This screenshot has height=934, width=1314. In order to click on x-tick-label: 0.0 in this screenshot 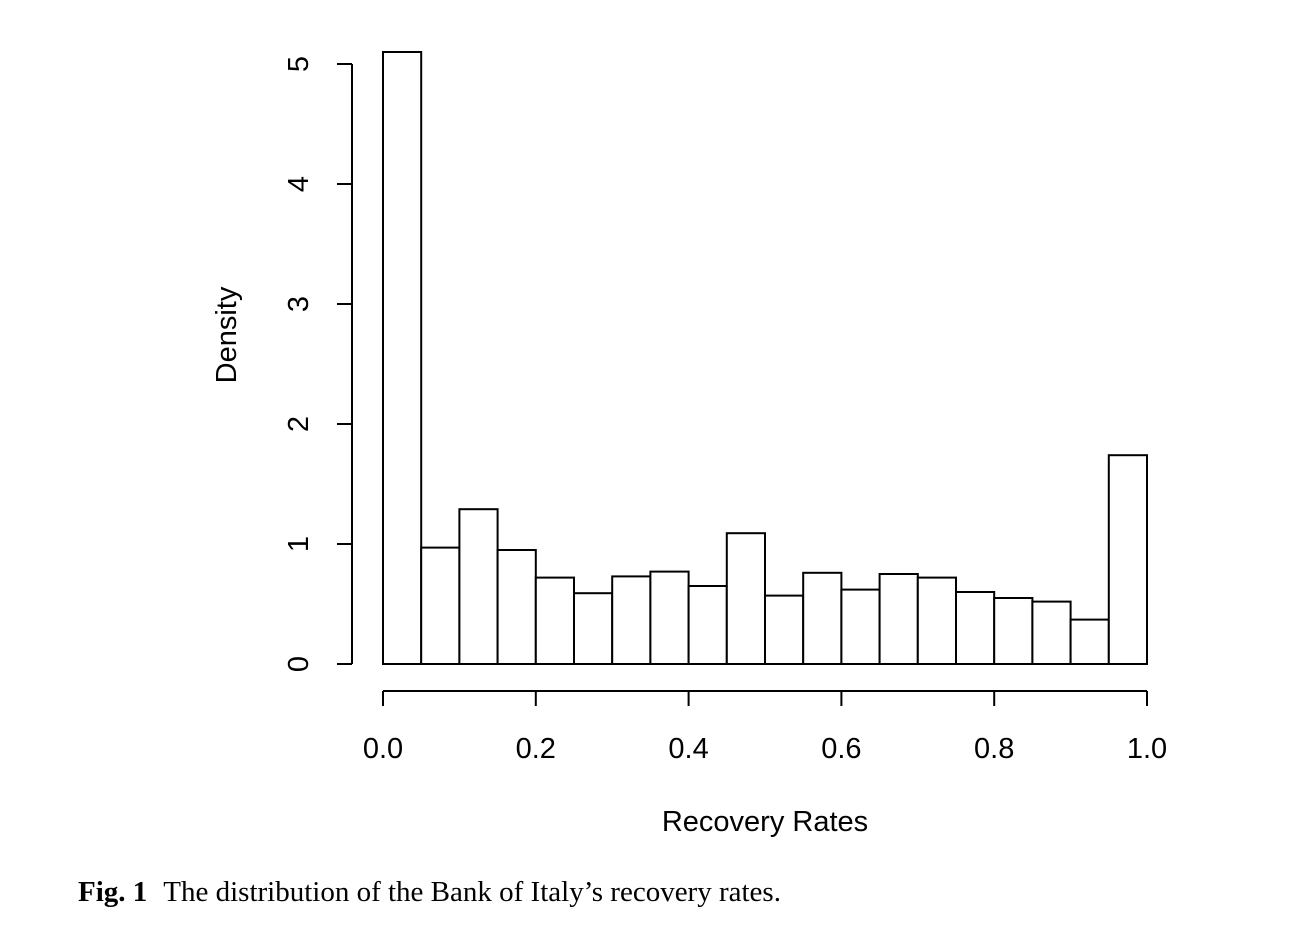, I will do `click(383, 749)`.